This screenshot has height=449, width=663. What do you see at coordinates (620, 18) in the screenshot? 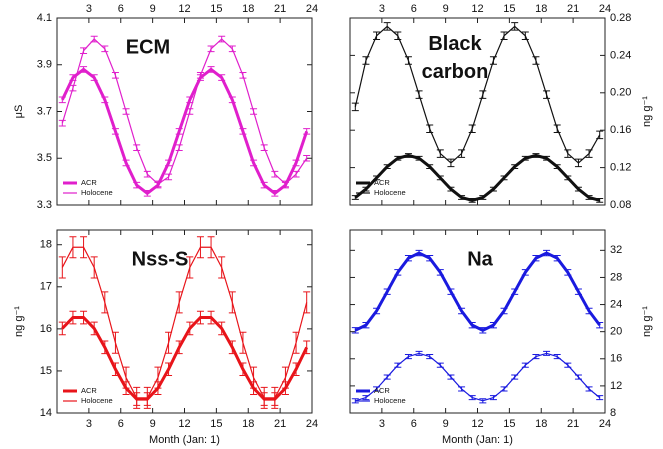
I see `y-tick-label: 0.28` at bounding box center [620, 18].